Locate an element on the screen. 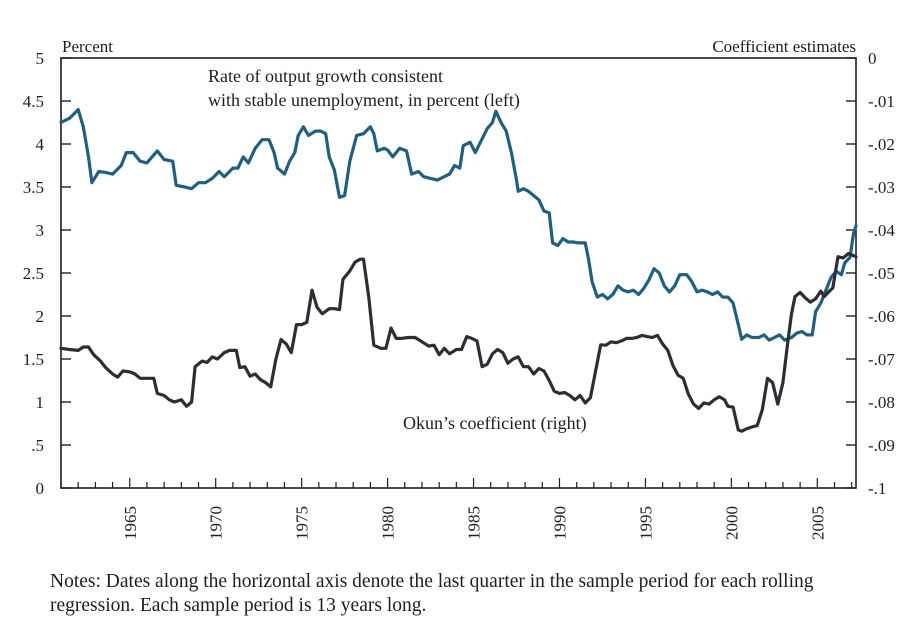 The image size is (920, 635). x-tick-label: 1985 is located at coordinates (474, 523).